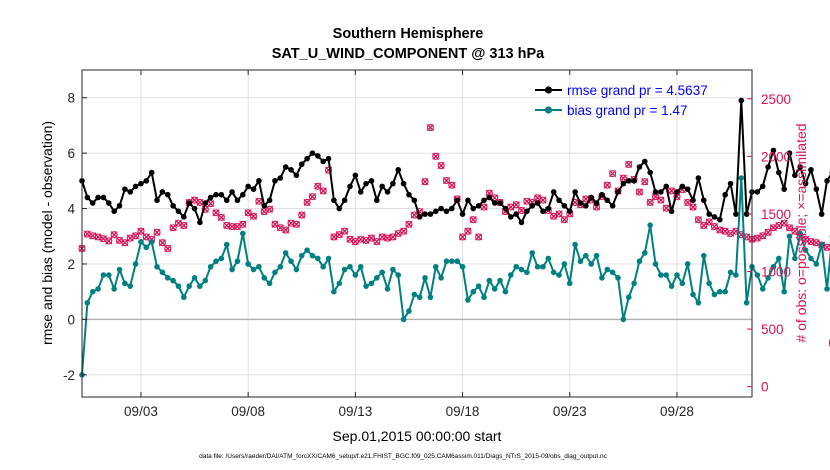 This screenshot has height=470, width=830. What do you see at coordinates (408, 34) in the screenshot?
I see `chart-title: Southern Hemisphere` at bounding box center [408, 34].